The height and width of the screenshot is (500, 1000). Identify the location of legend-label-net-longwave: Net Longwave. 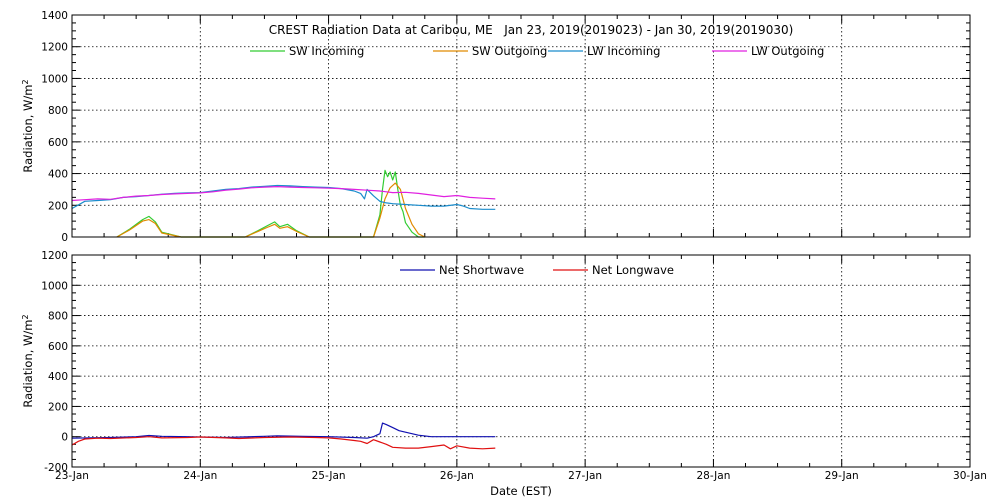
(633, 270).